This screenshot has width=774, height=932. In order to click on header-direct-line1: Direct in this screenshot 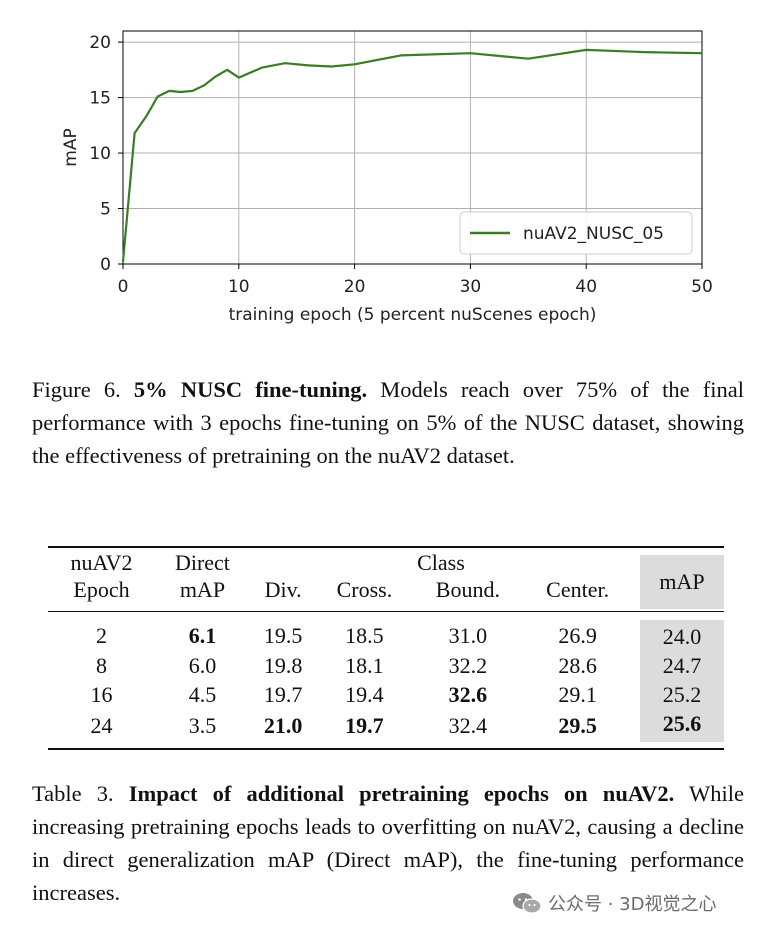, I will do `click(202, 561)`.